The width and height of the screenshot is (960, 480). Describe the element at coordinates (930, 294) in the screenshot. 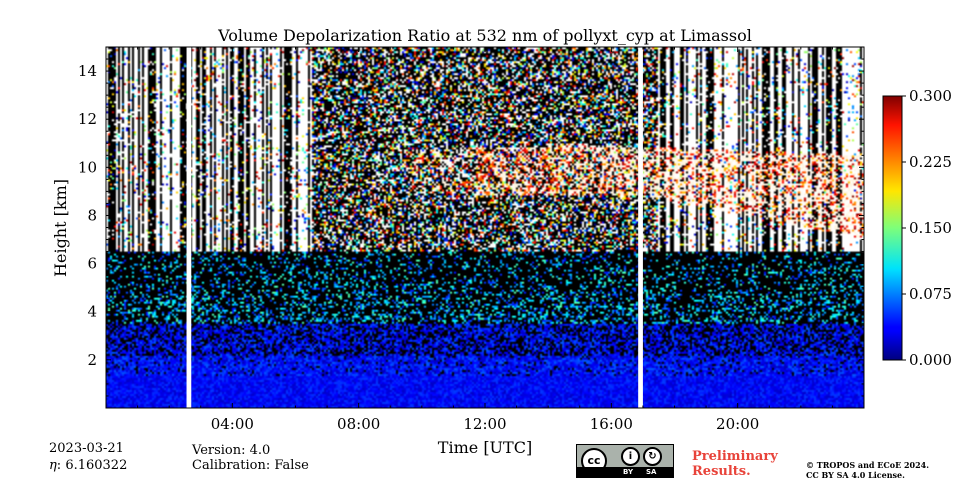

I see `colorbar-tick-label: 0.075` at that location.